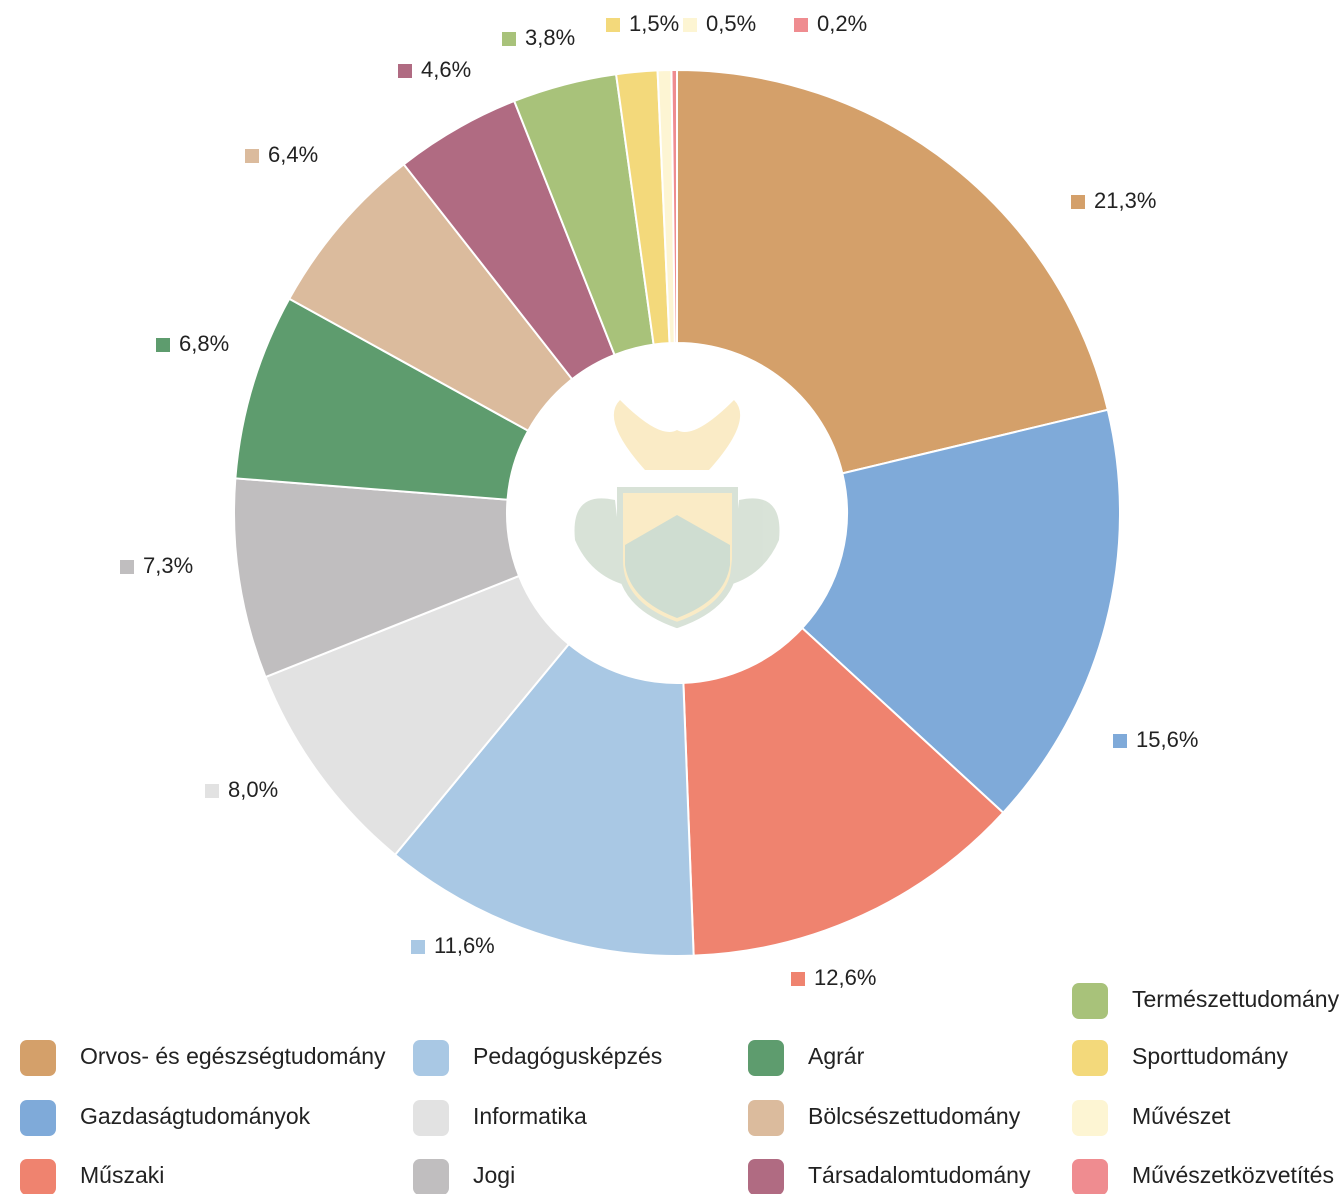  Describe the element at coordinates (836, 1056) in the screenshot. I see `legend-label: Agrár` at that location.